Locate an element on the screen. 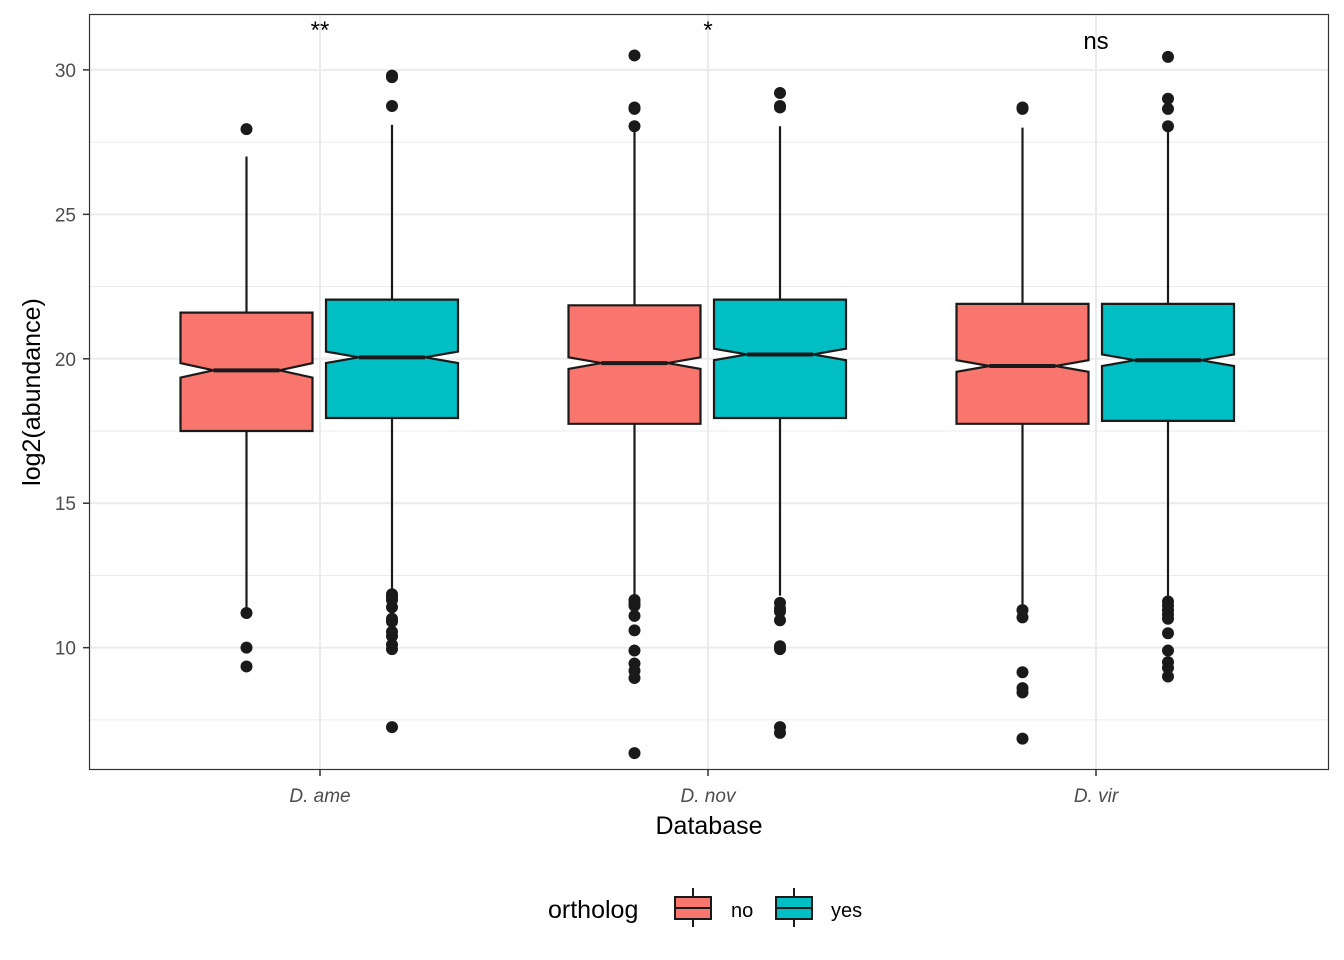  legend-label-no: no is located at coordinates (742, 911).